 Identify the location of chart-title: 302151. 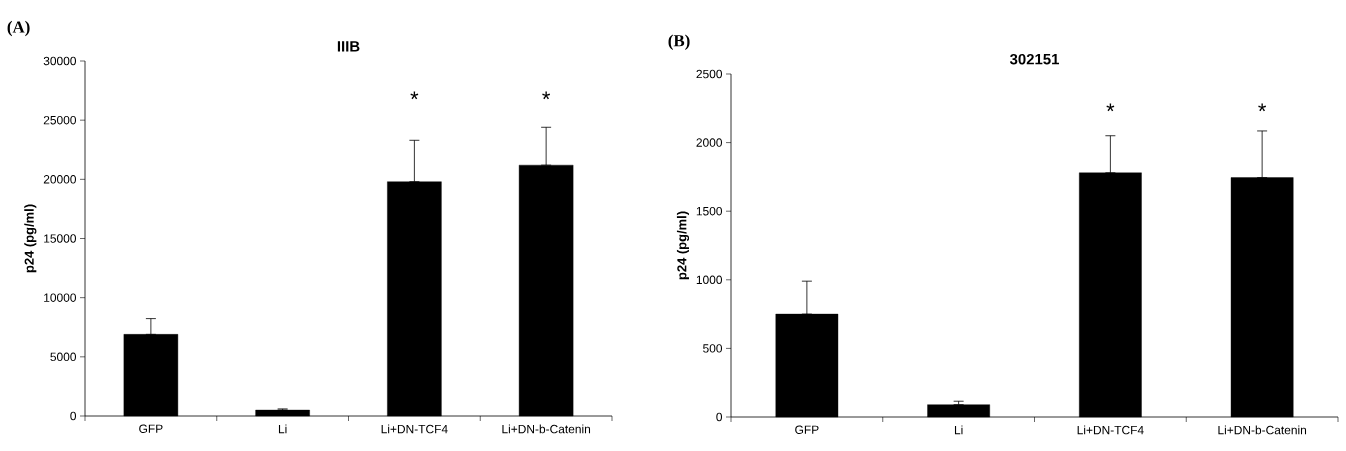
(1034, 59).